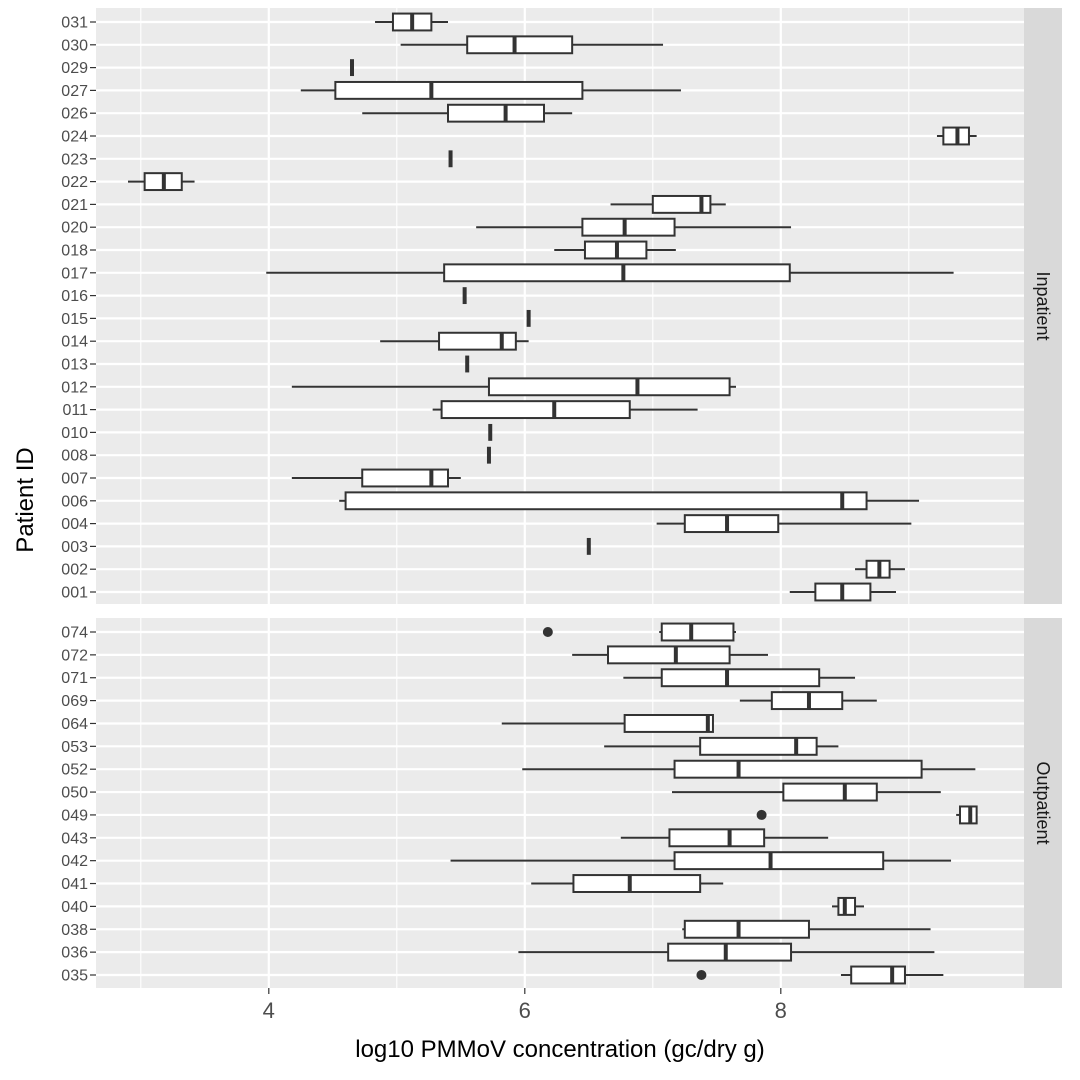  I want to click on category-label-023: 023, so click(74, 159).